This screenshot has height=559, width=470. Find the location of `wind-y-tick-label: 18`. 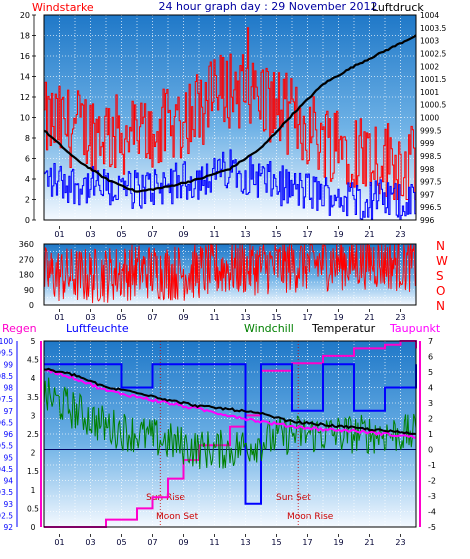

wind-y-tick-label: 18 is located at coordinates (25, 36).